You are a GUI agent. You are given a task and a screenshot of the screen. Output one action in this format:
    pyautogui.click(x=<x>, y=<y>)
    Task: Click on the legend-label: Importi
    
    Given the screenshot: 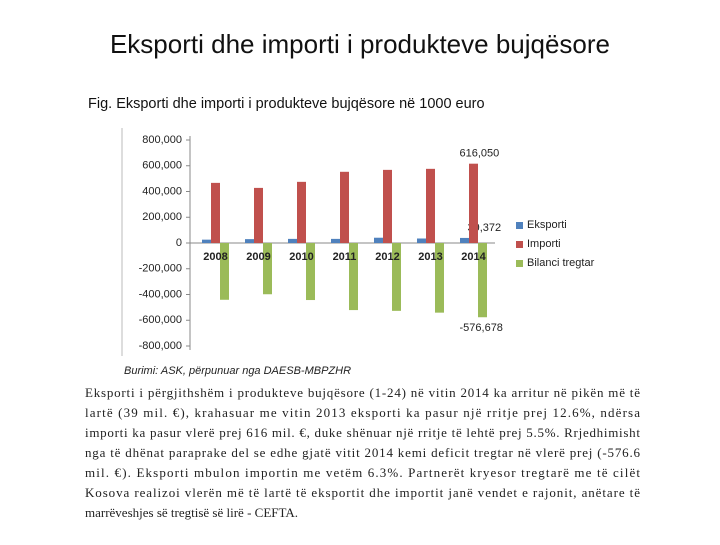 What is the action you would take?
    pyautogui.click(x=544, y=244)
    